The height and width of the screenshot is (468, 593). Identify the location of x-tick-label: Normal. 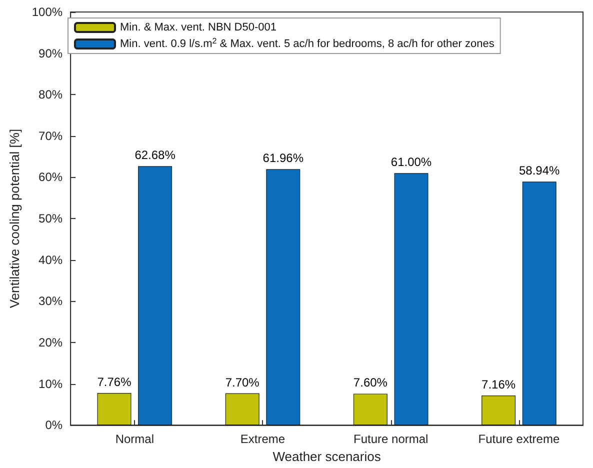
(134, 439).